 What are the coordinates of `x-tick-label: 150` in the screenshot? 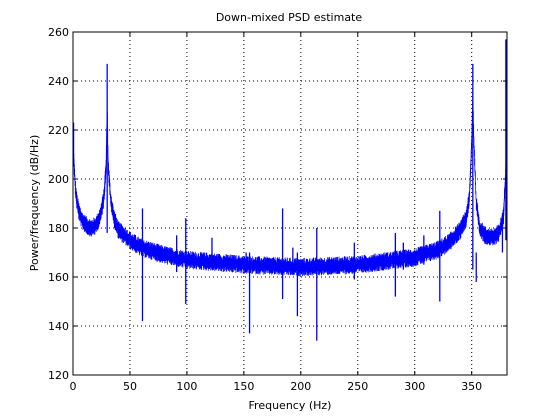 It's located at (243, 386).